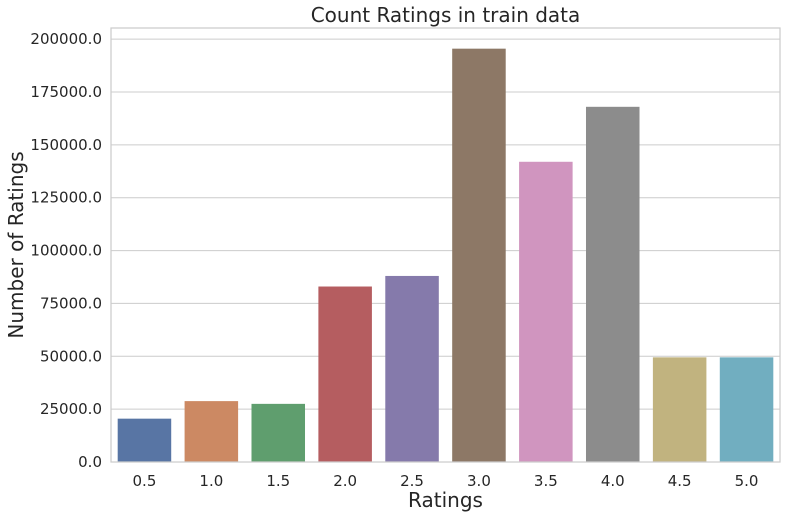 This screenshot has height=522, width=787. What do you see at coordinates (546, 311) in the screenshot?
I see `bar-3.5` at bounding box center [546, 311].